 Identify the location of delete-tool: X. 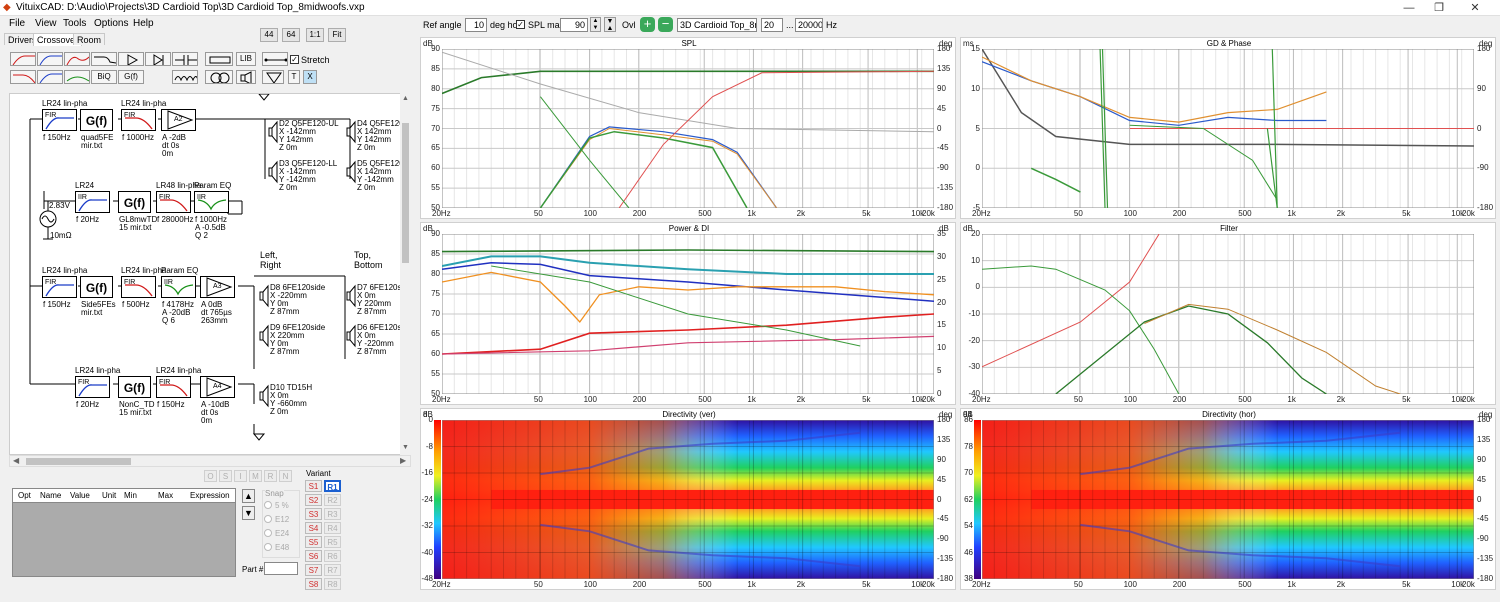
(310, 77).